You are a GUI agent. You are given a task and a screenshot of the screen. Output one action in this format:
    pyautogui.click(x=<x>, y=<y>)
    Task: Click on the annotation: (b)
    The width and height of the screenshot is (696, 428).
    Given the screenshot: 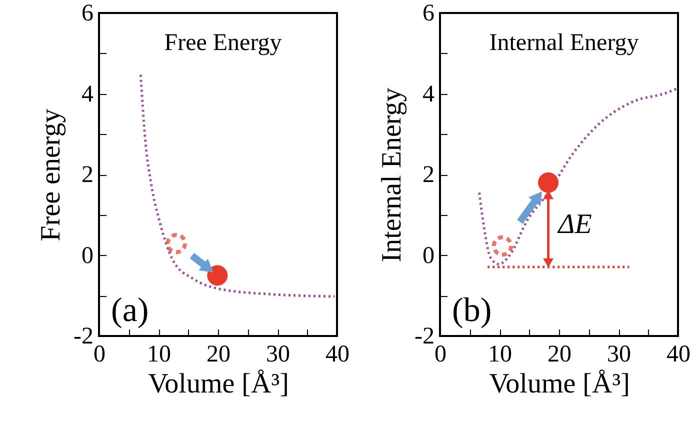 What is the action you would take?
    pyautogui.click(x=472, y=310)
    